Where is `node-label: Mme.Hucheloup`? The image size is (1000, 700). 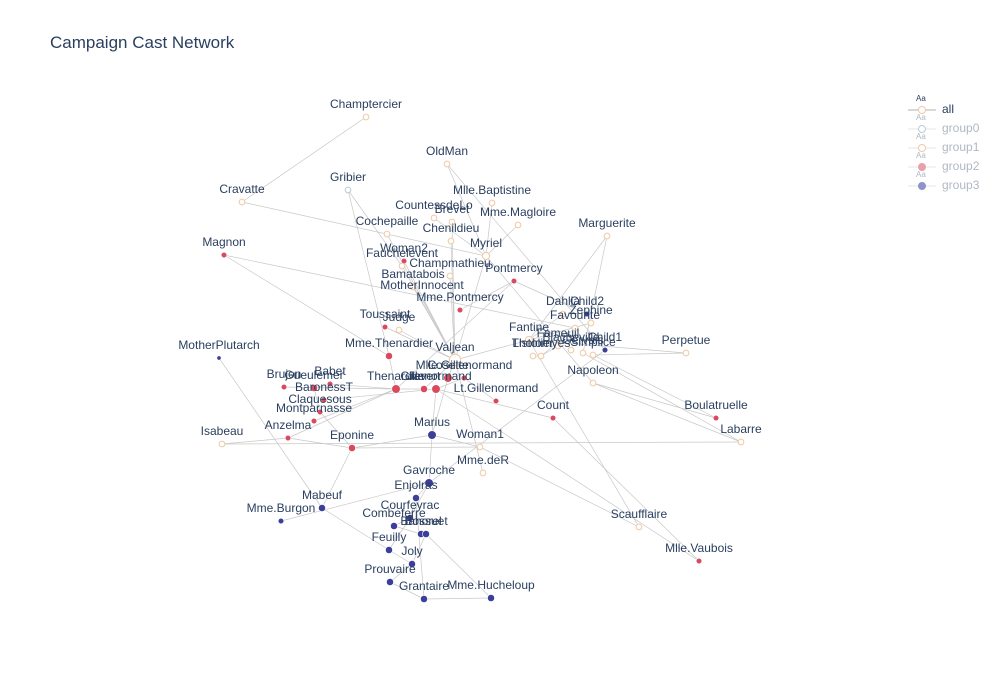 node-label: Mme.Hucheloup is located at coordinates (491, 585).